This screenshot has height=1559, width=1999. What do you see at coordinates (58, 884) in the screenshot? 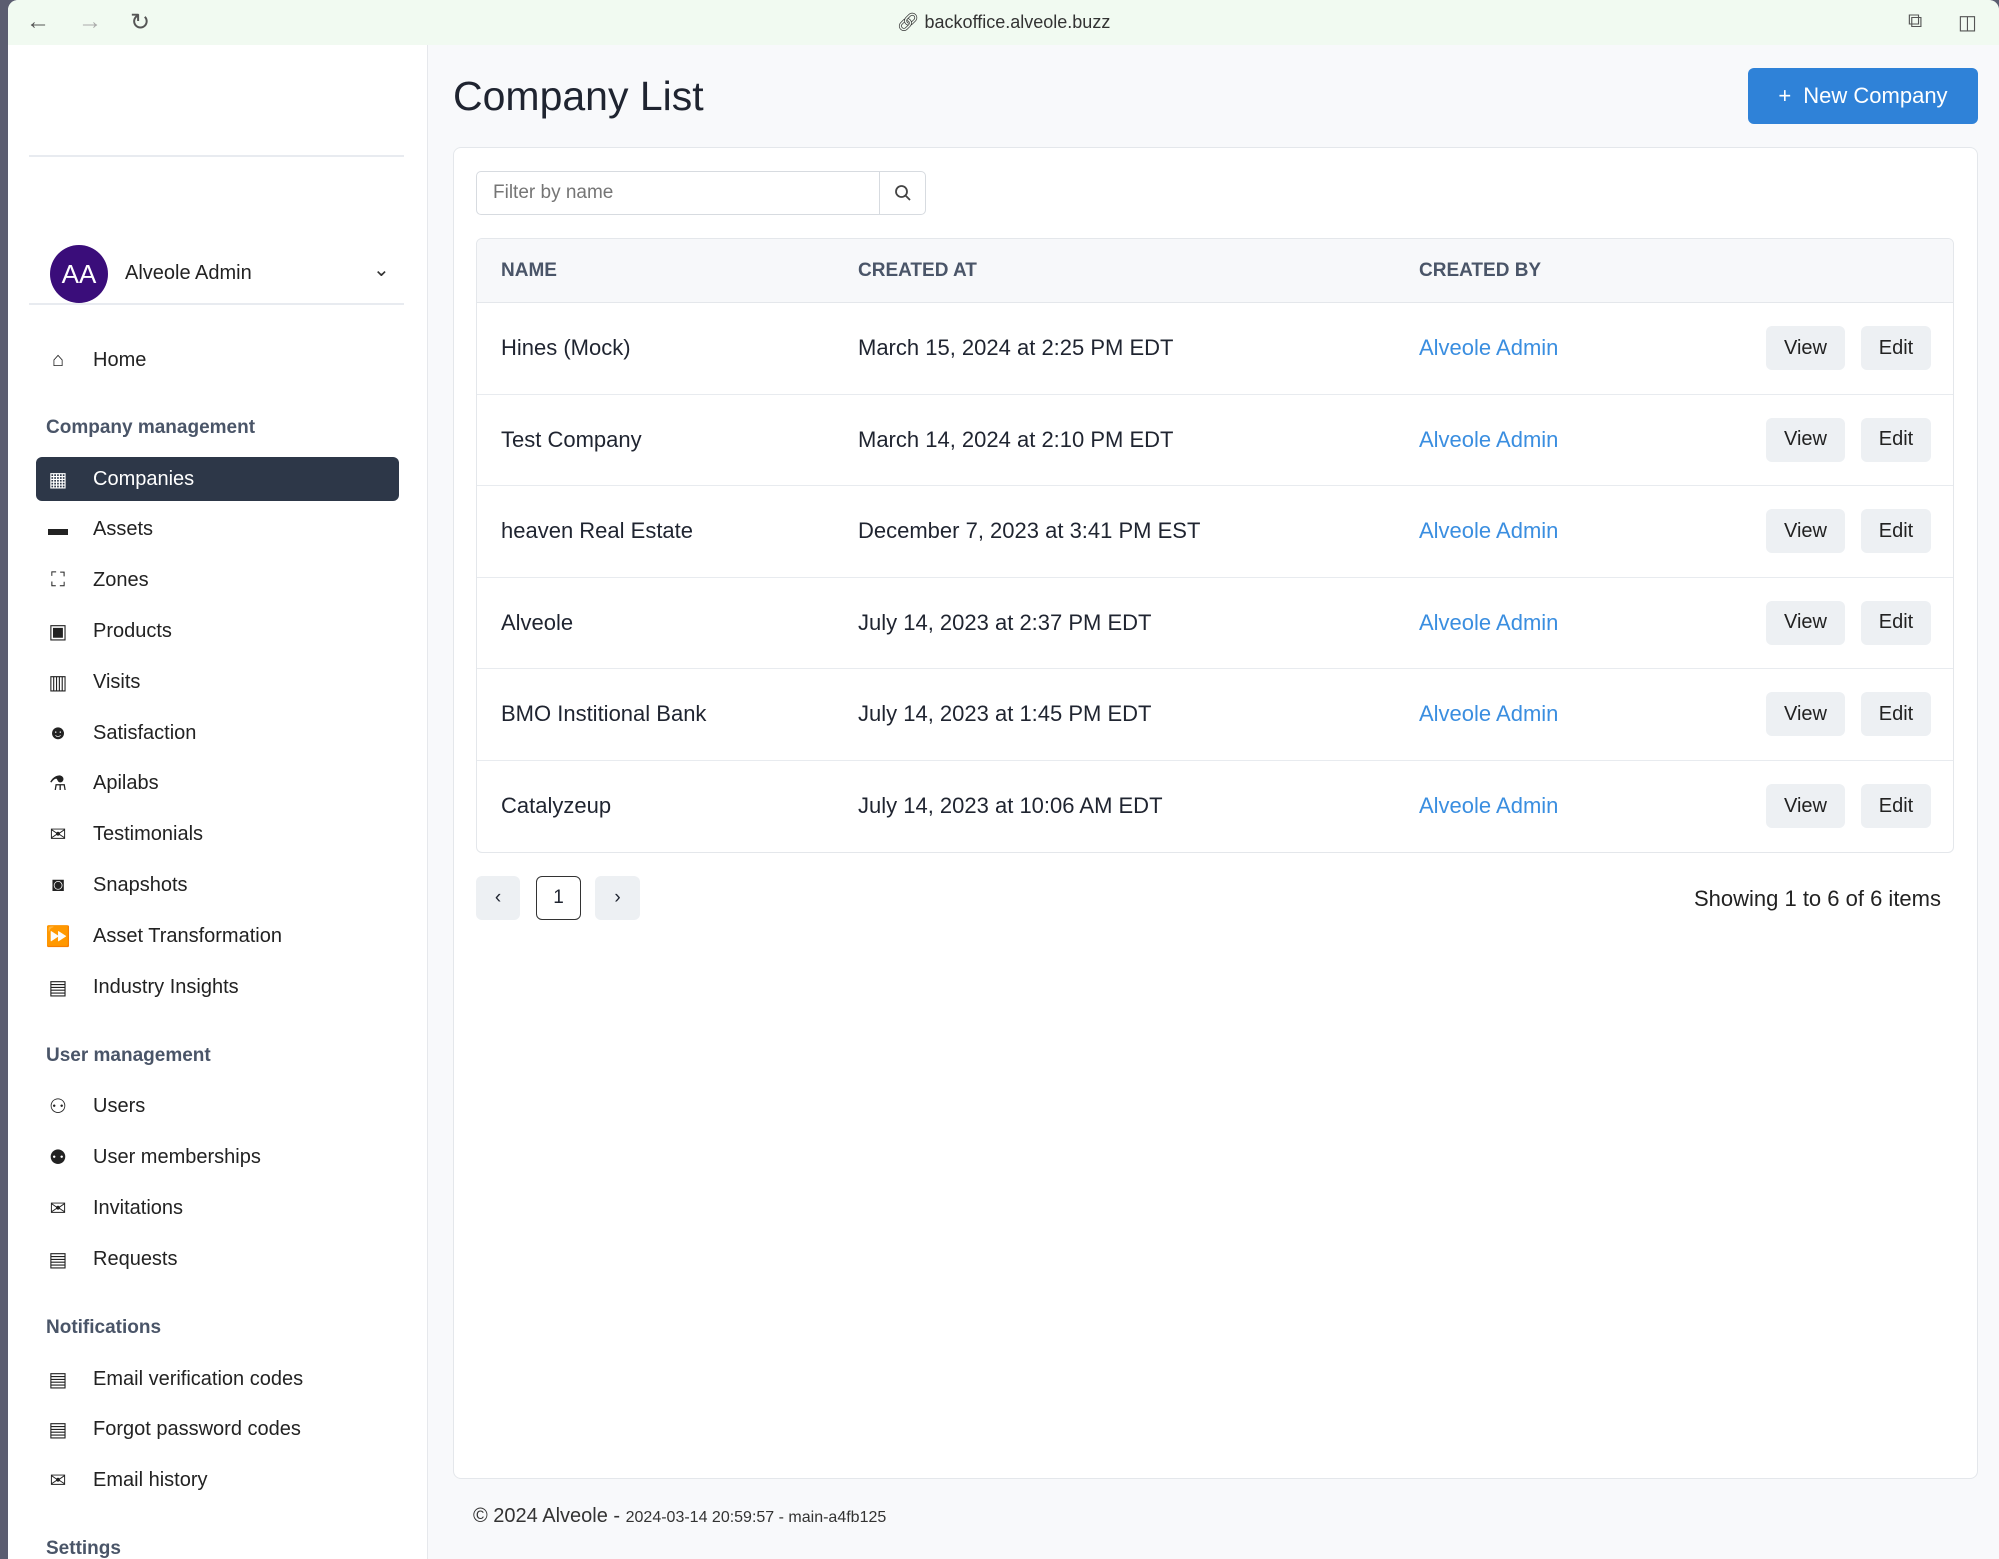
I see `camera-icon: ◙` at bounding box center [58, 884].